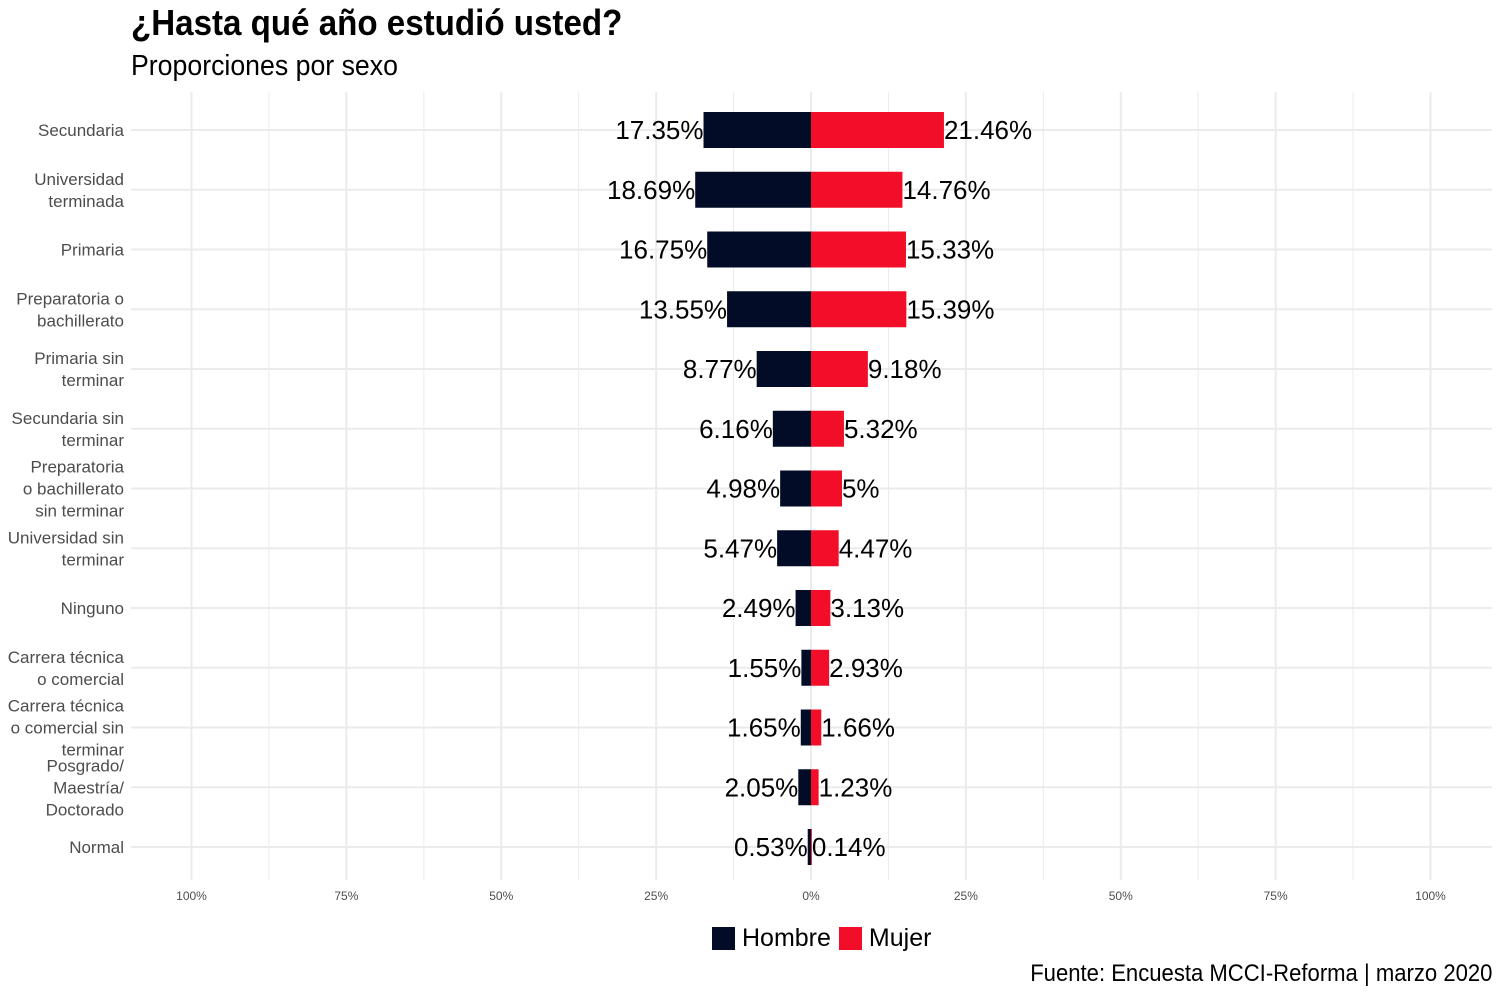 The image size is (1500, 1000). Describe the element at coordinates (79, 369) in the screenshot. I see `category-label: Primaria sin terminar` at that location.